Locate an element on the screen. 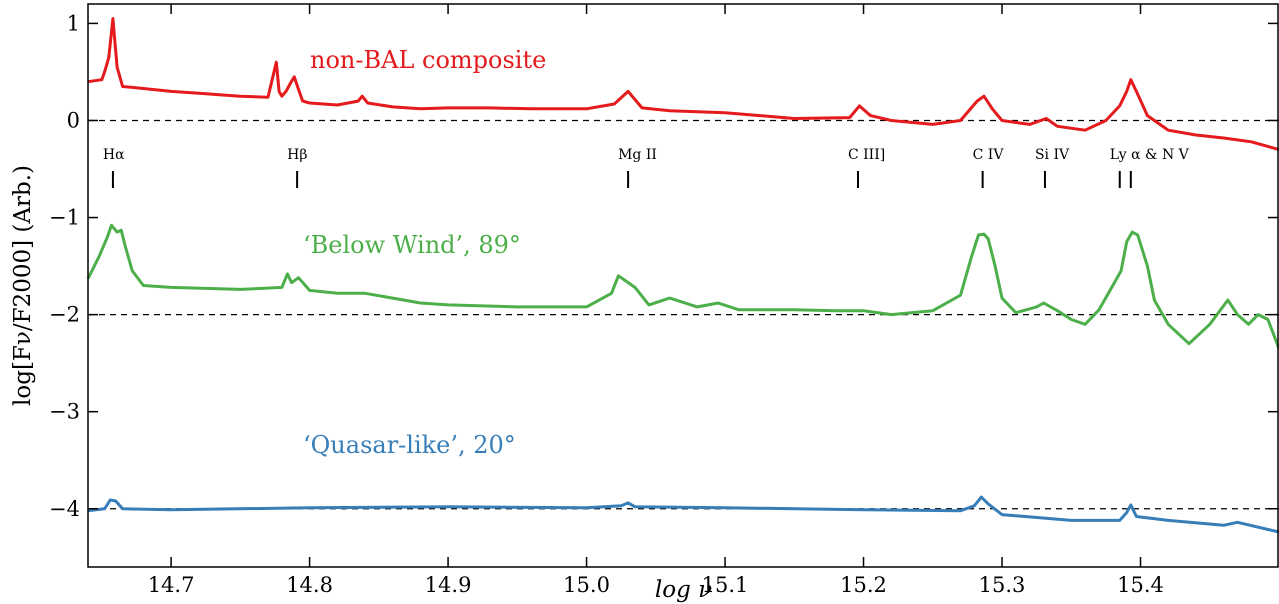  y-tick-label: −1 is located at coordinates (64, 218).